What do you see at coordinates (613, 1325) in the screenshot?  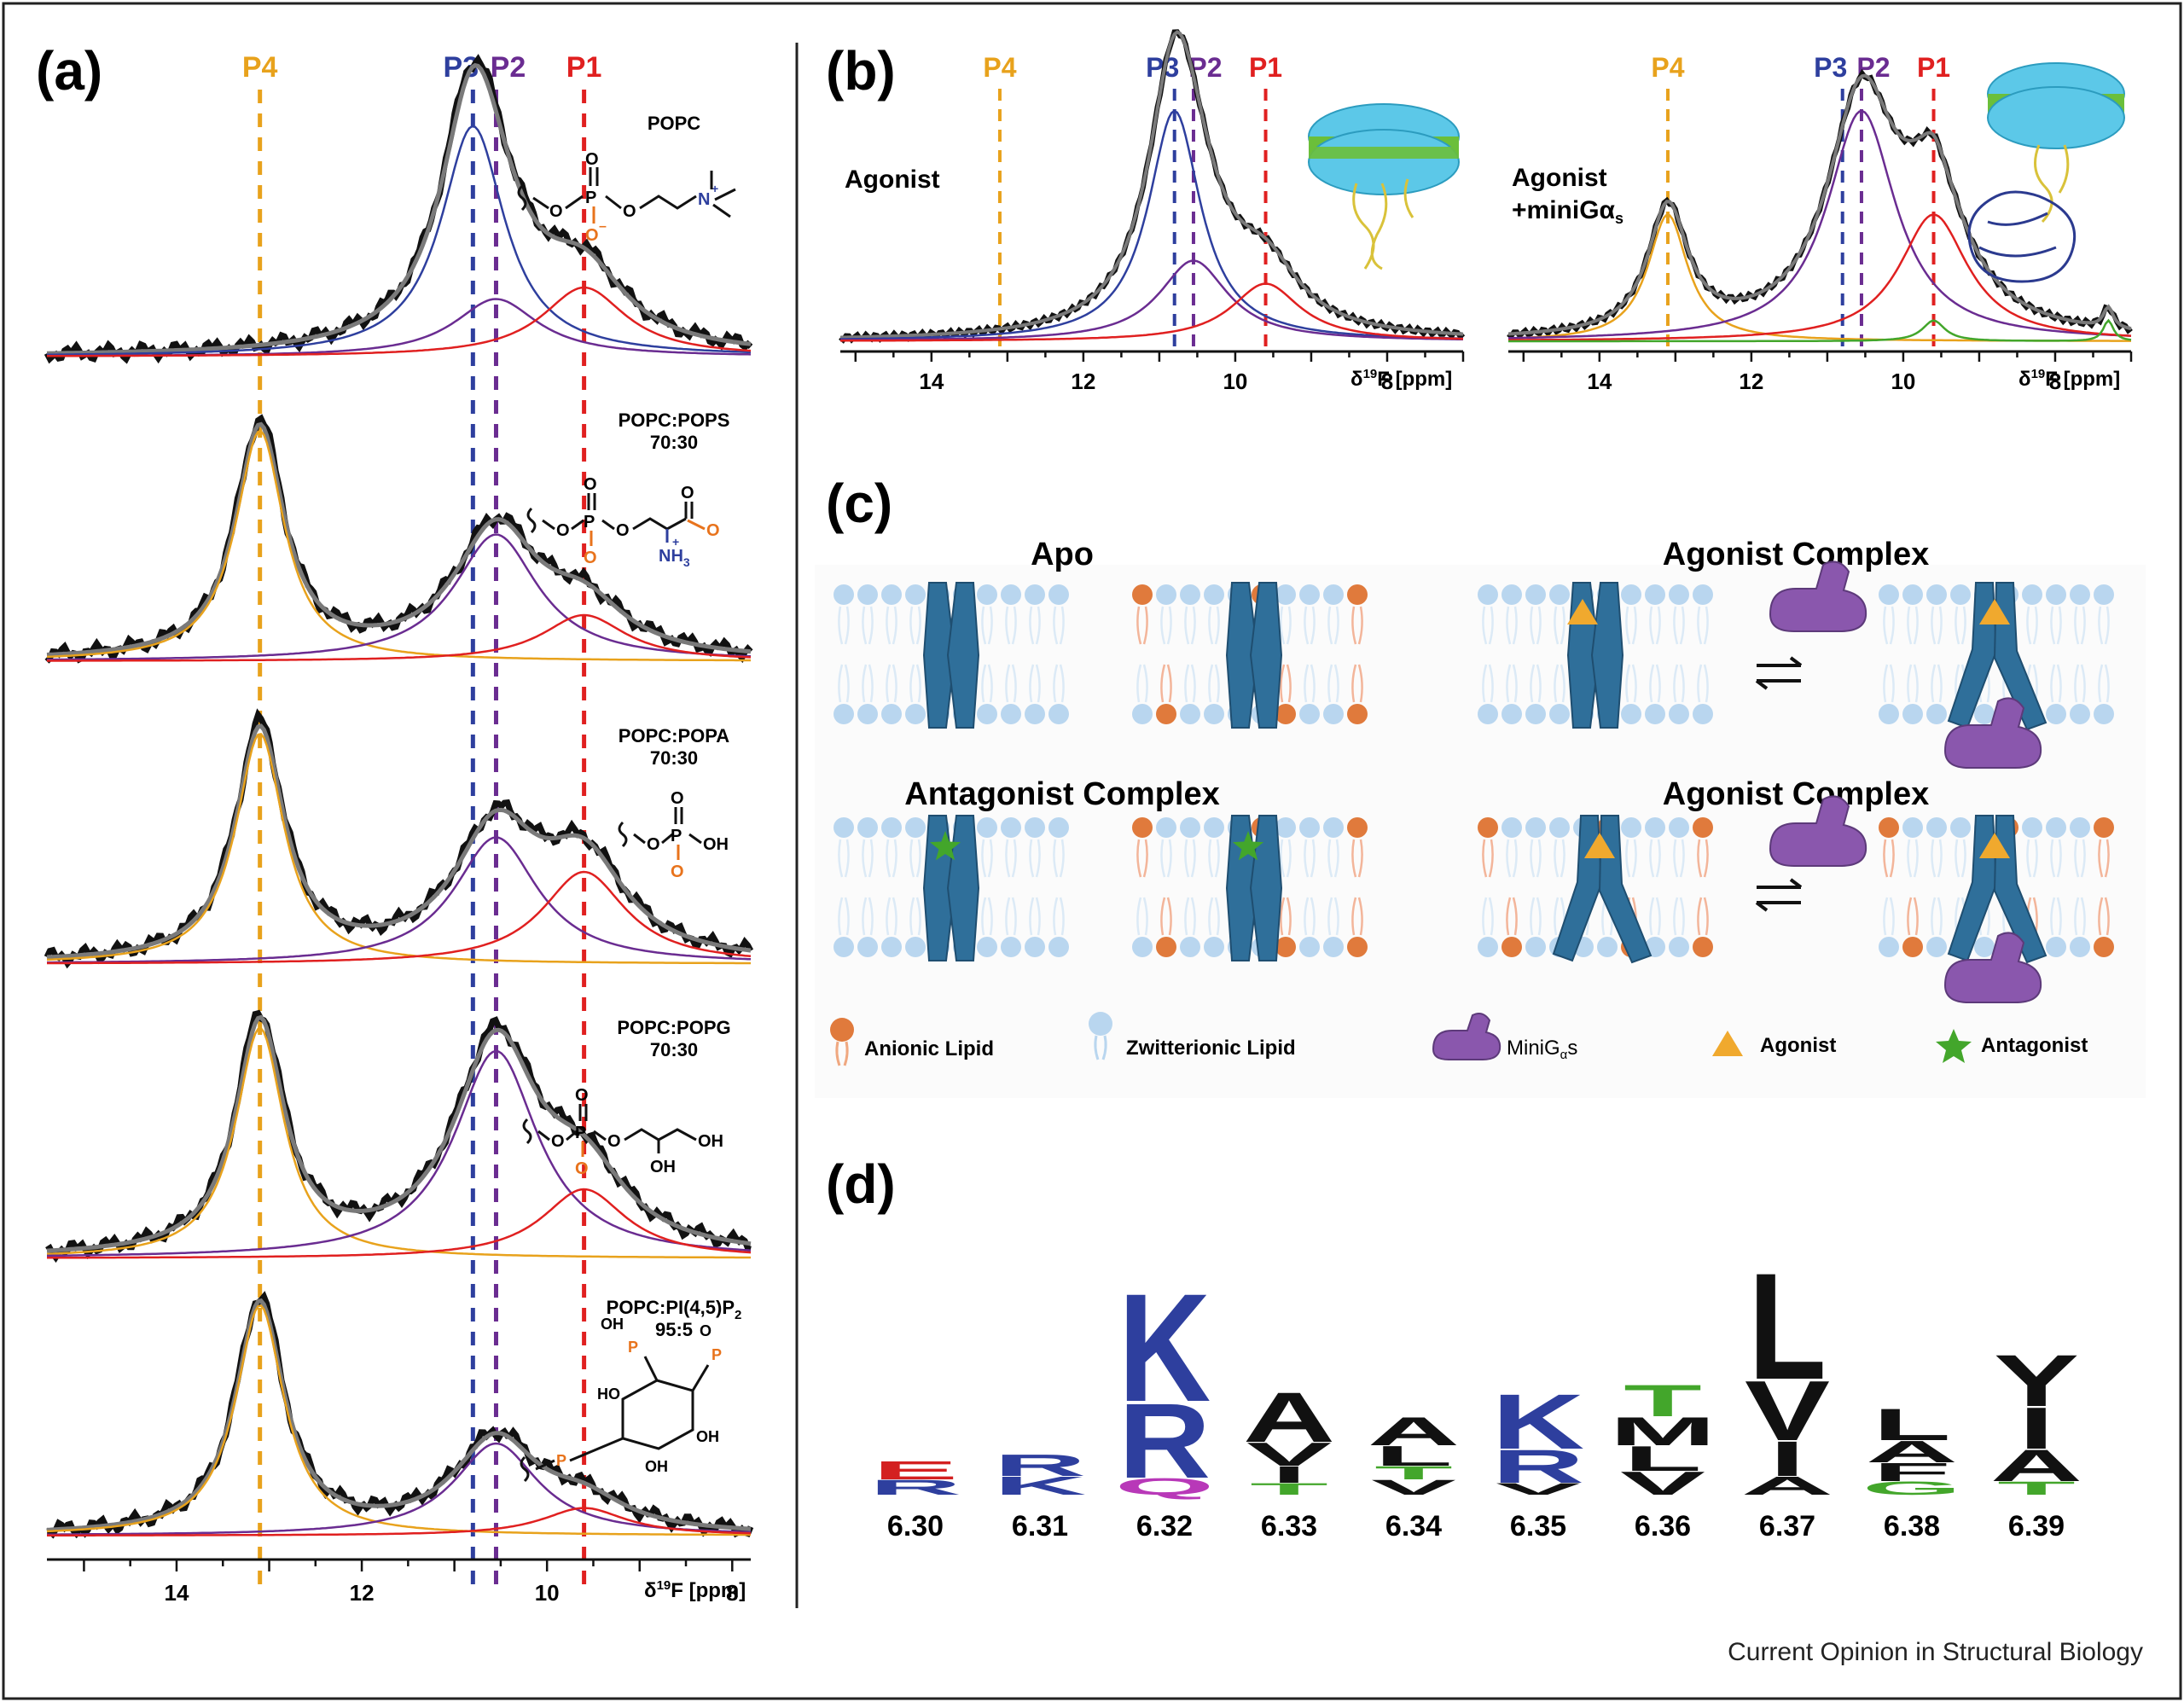 I see `pip2-oh-c: OH` at bounding box center [613, 1325].